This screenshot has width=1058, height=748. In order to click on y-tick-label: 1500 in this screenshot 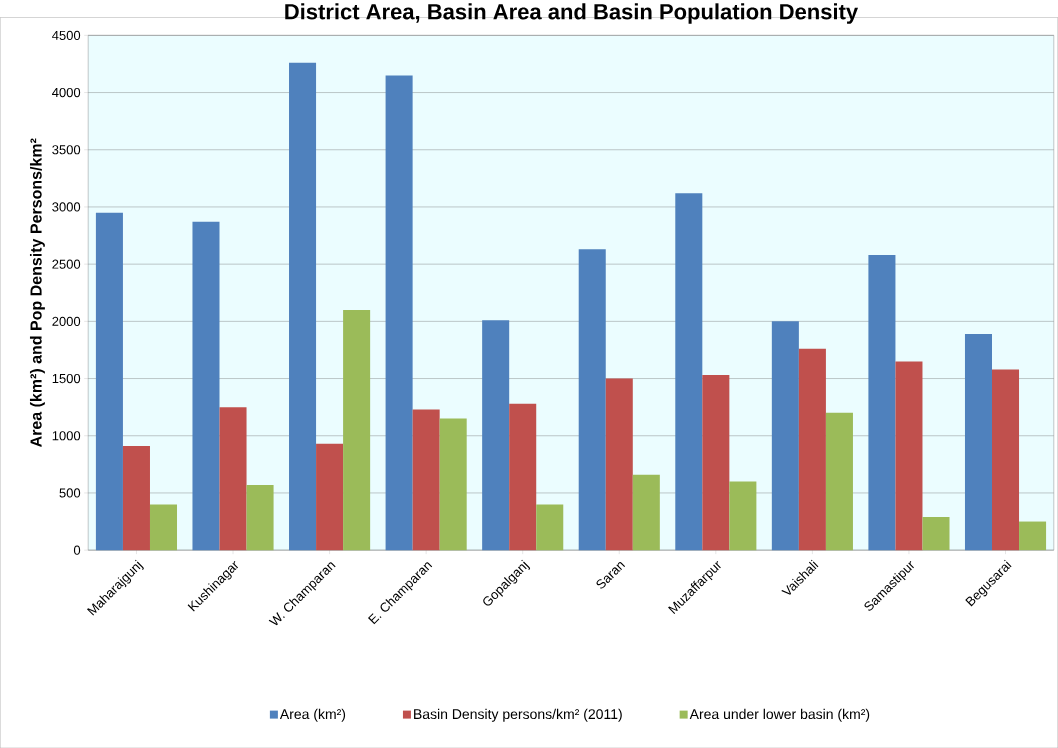, I will do `click(66, 378)`.